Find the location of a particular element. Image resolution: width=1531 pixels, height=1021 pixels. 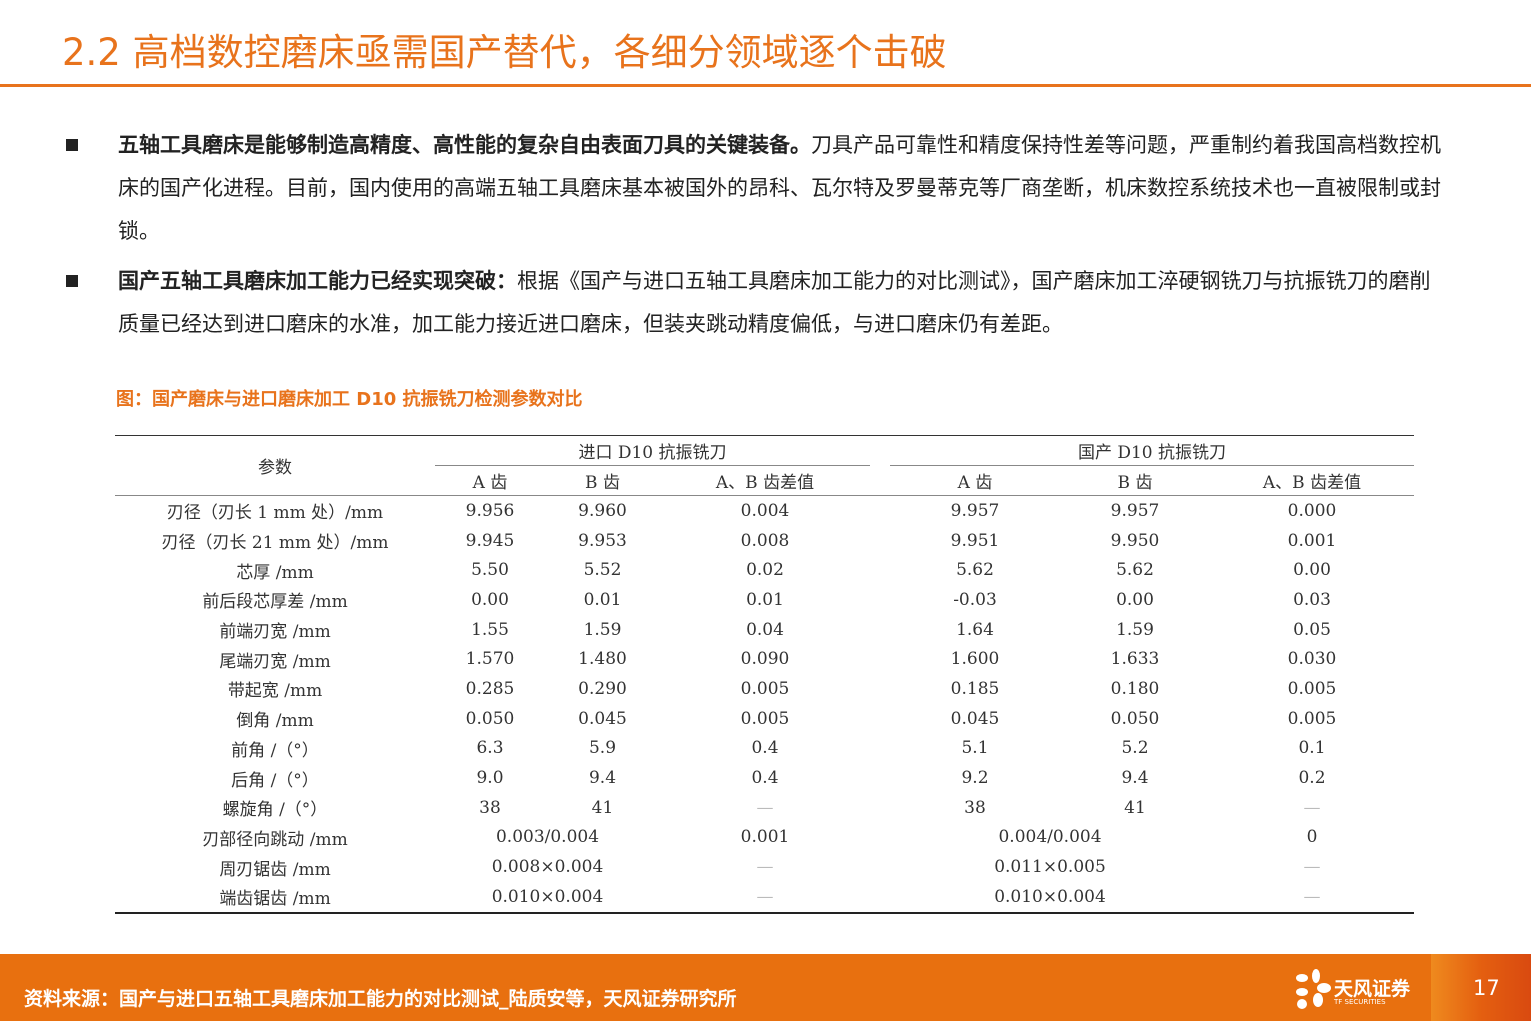

param-cell: 前端刃宽 /mm is located at coordinates (275, 632).